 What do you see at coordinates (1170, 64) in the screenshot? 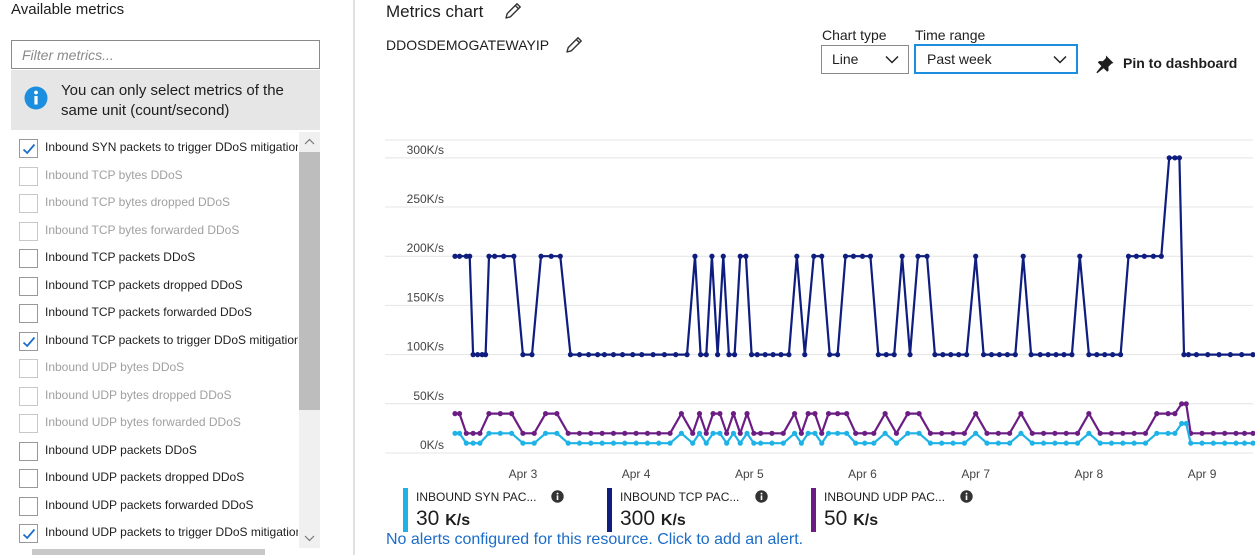
I see `pin-to-dashboard-button: Pin to dashboard` at bounding box center [1170, 64].